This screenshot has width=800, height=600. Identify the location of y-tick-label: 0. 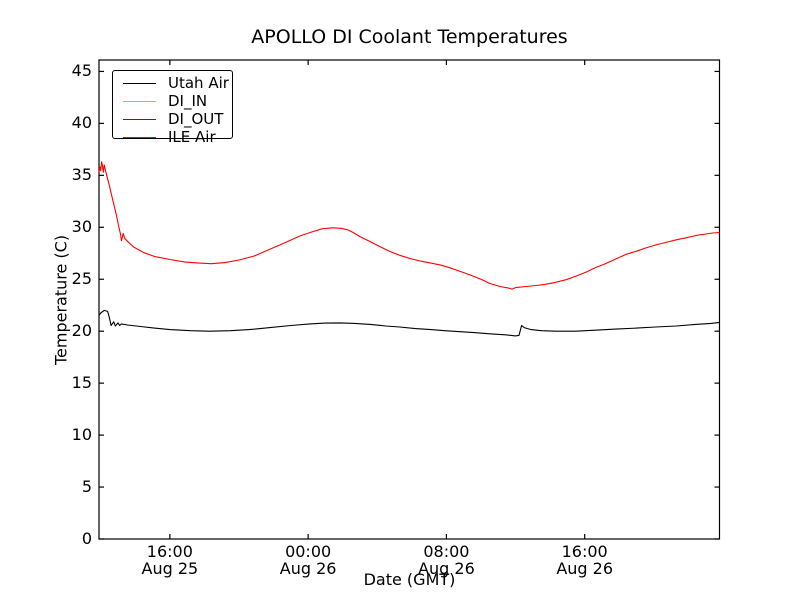
(86, 538).